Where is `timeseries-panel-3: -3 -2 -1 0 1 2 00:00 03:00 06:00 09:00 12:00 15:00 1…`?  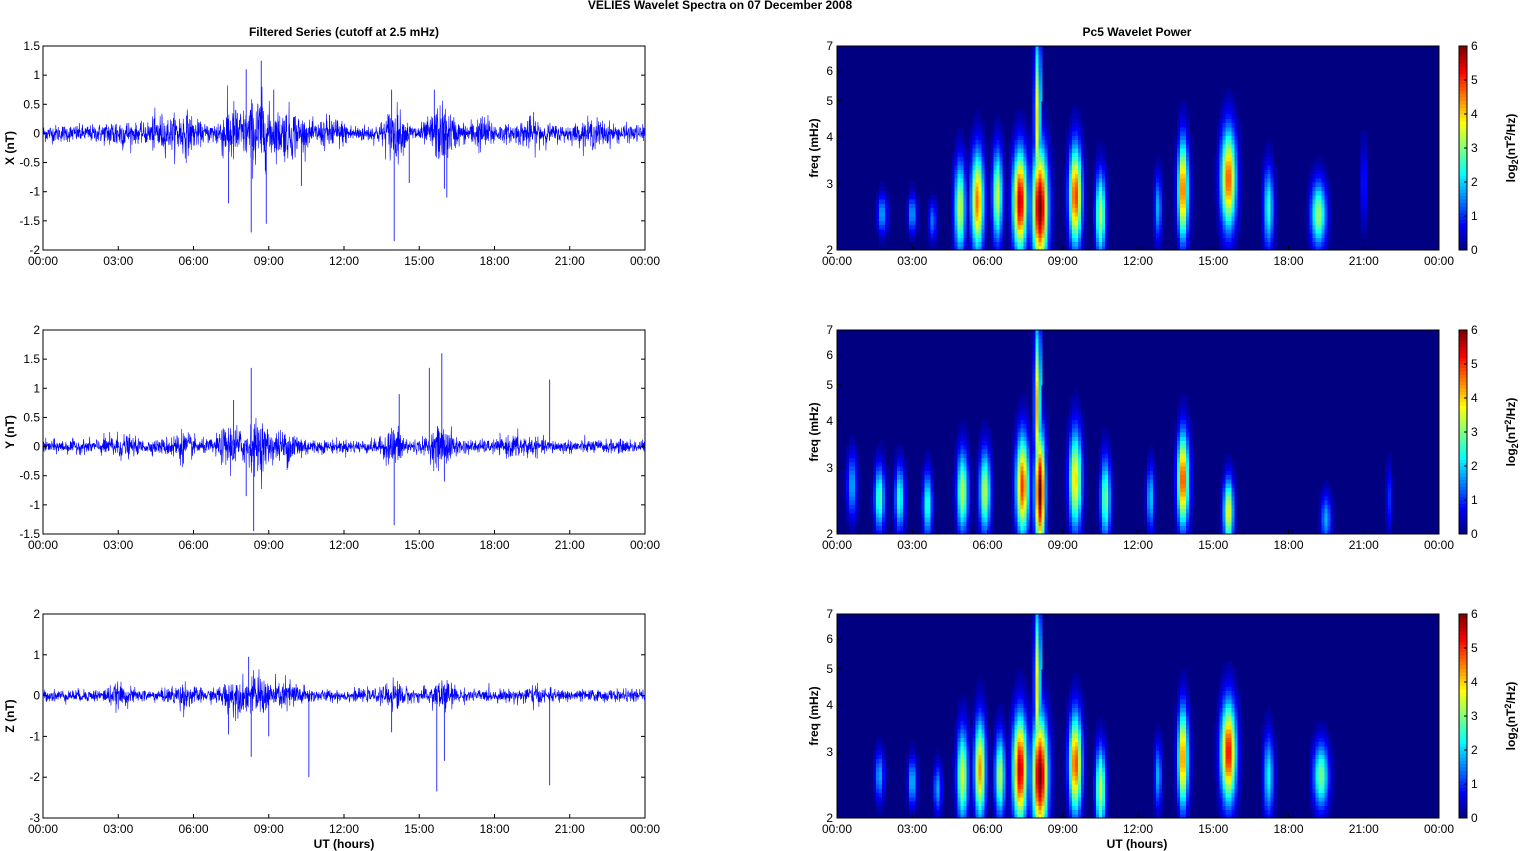 timeseries-panel-3: -3 -2 -1 0 1 2 00:00 03:00 06:00 09:00 12:00 15:00 1… is located at coordinates (331, 721).